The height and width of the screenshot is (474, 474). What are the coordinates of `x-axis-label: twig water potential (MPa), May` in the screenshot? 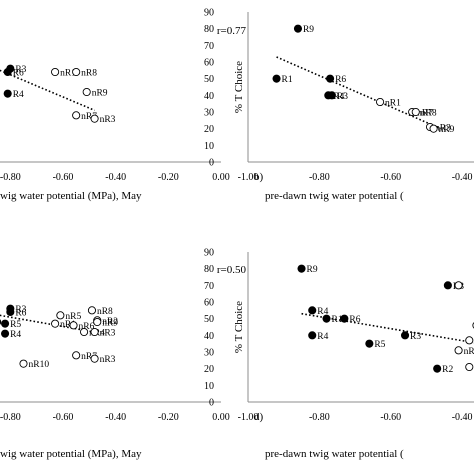 It's located at (71, 454).